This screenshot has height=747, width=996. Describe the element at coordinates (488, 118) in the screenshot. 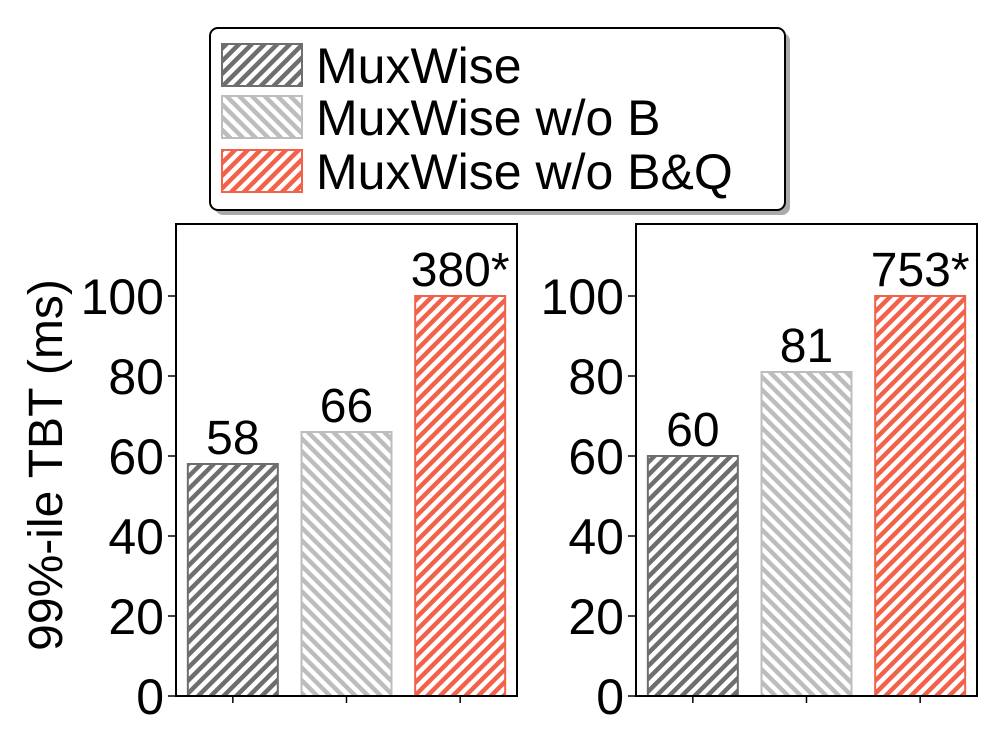

I see `legend-label-muxwise-w-o-b: MuxWise w/o B` at that location.